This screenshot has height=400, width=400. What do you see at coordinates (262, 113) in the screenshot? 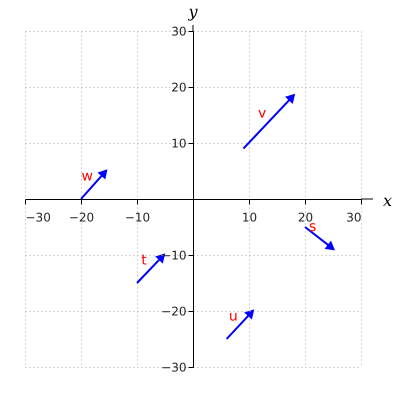
I see `series-label: v` at bounding box center [262, 113].